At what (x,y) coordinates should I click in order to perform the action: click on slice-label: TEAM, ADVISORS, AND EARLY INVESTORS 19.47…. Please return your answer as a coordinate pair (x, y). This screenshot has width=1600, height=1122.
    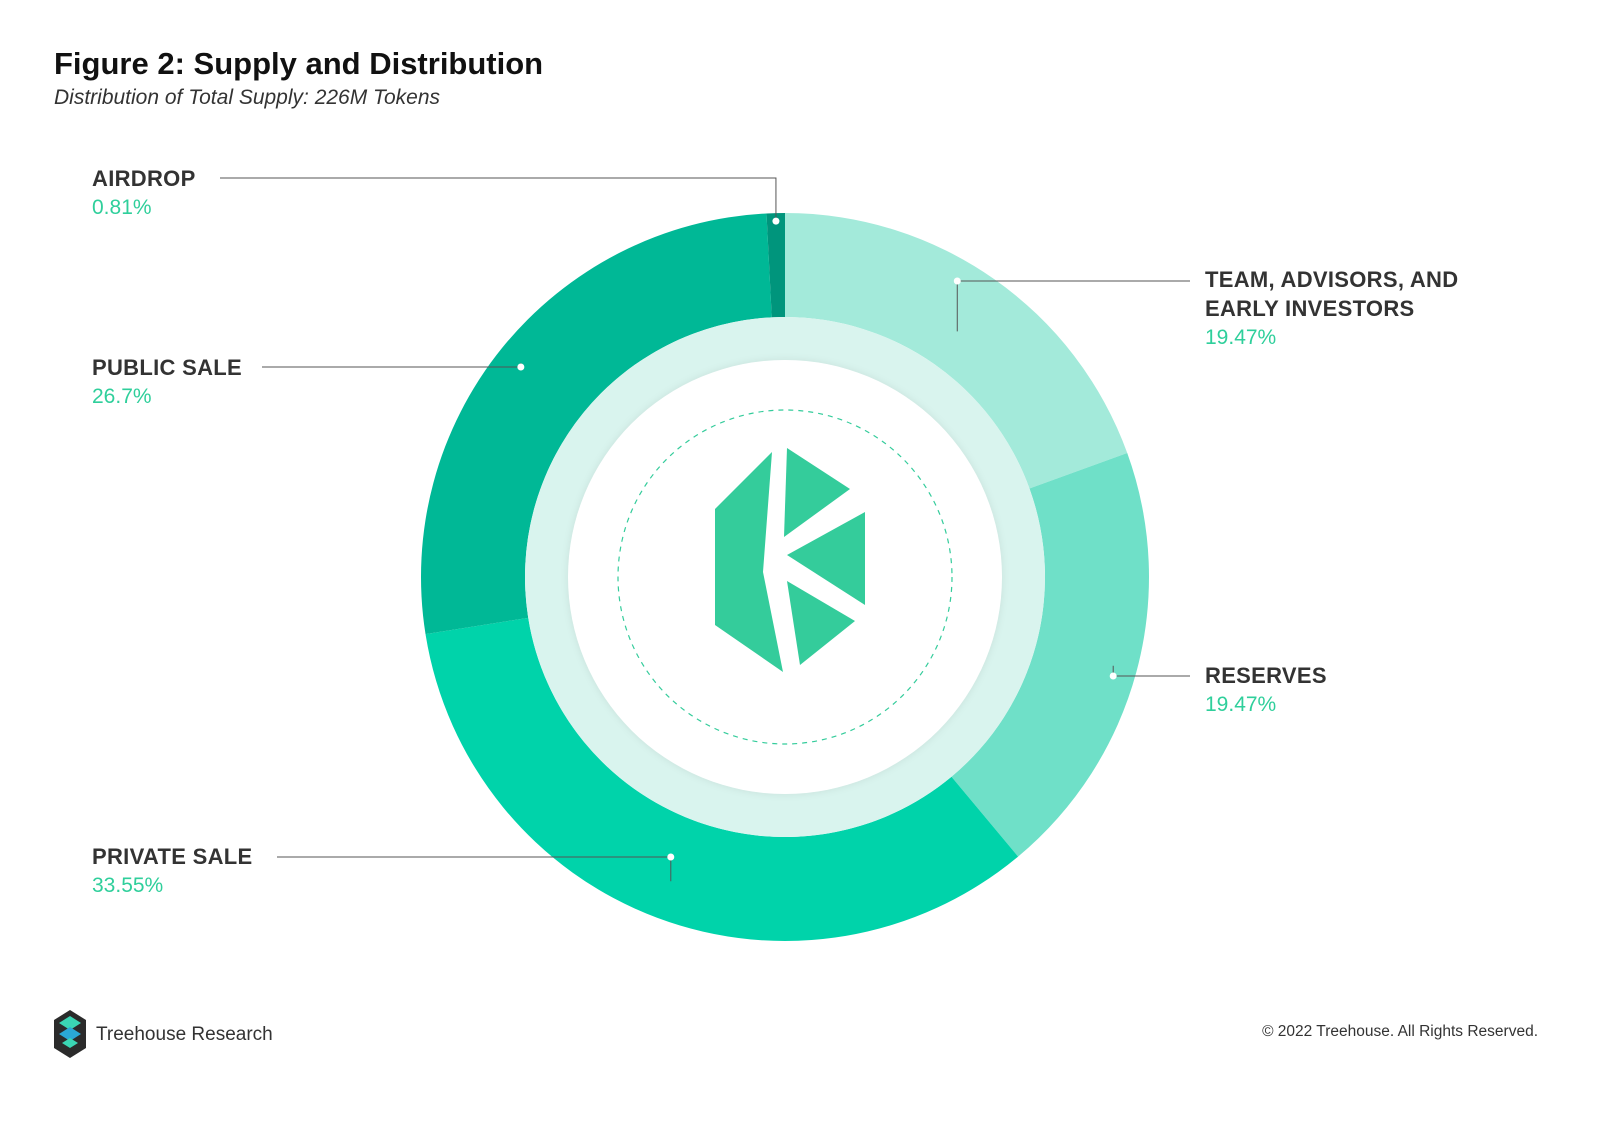
    Looking at the image, I should click on (1331, 308).